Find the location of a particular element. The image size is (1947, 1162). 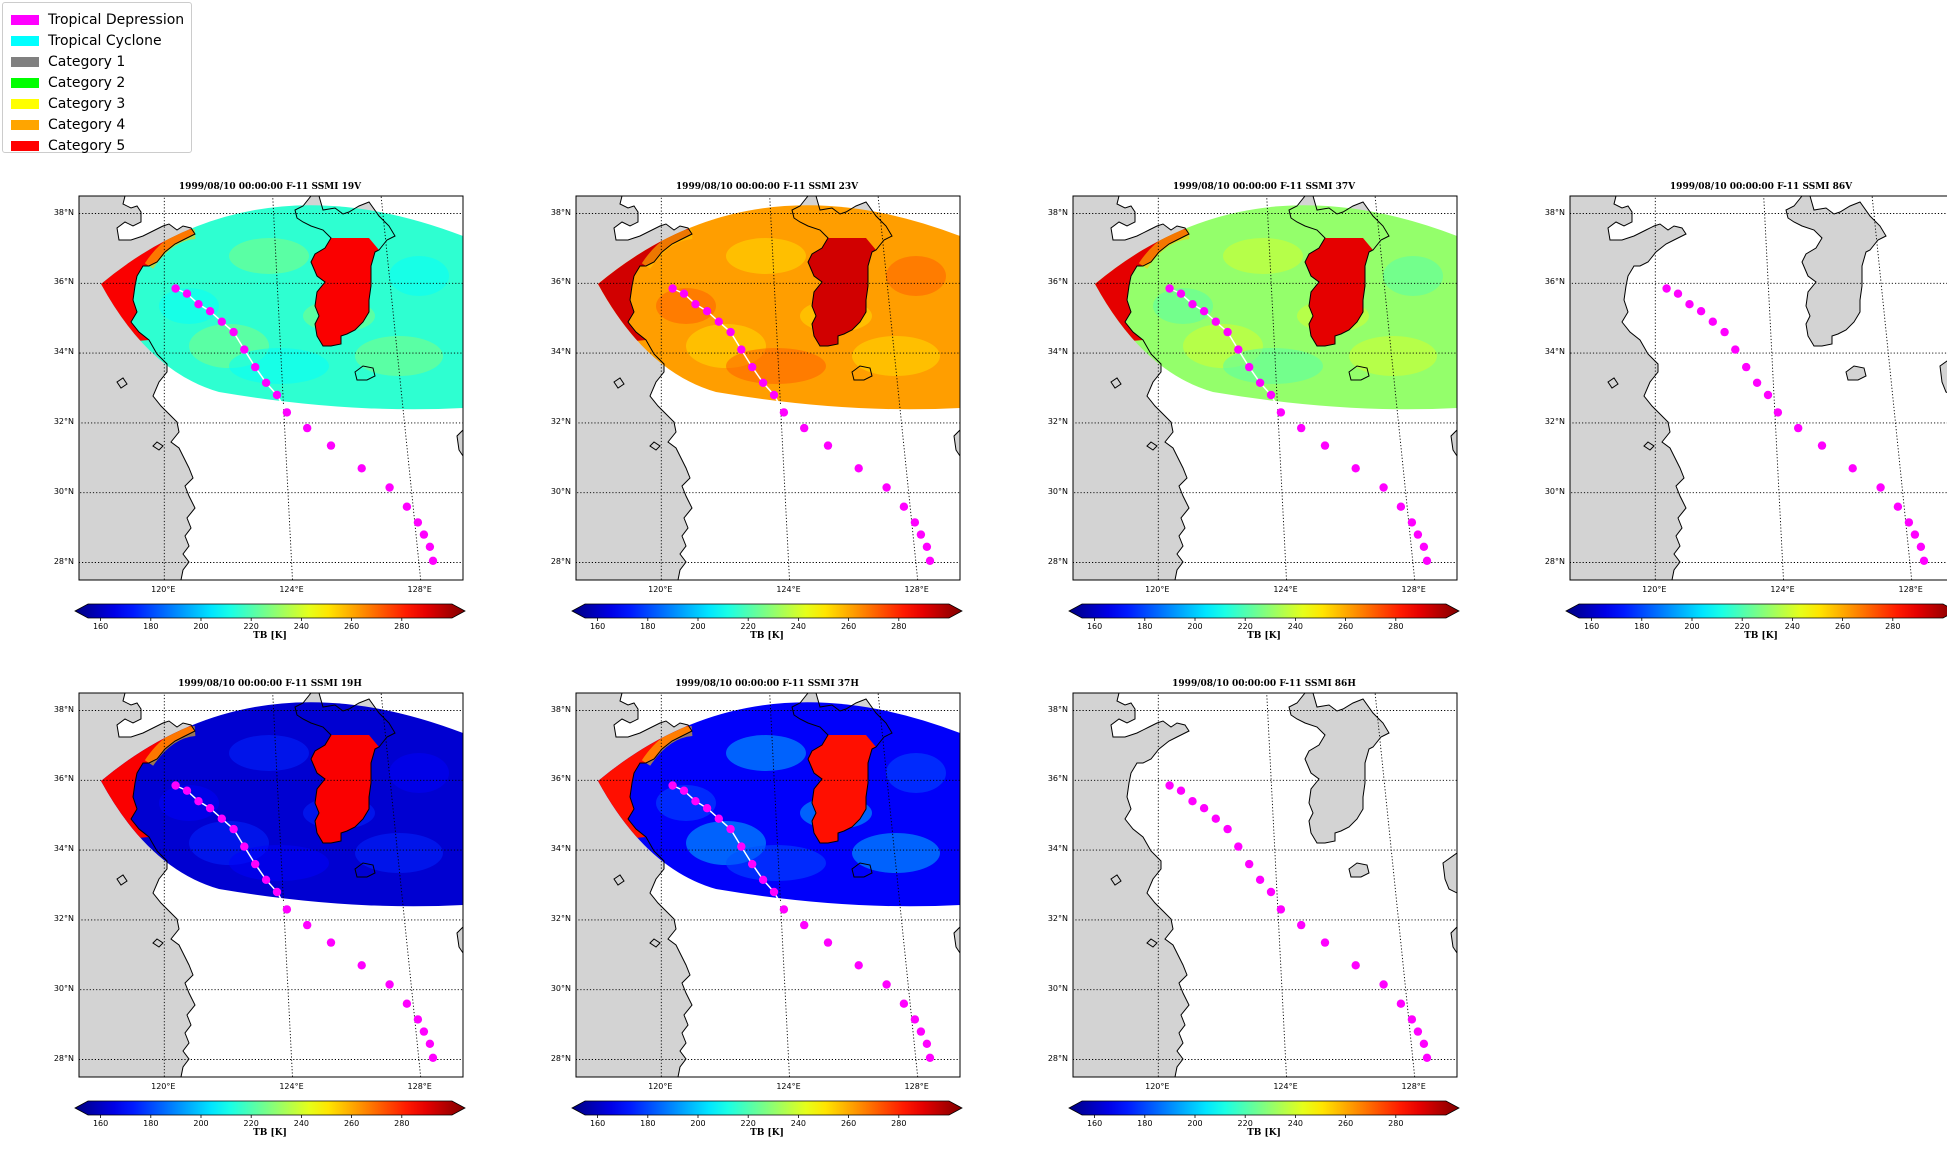

legend-label: Category 2 is located at coordinates (87, 82).